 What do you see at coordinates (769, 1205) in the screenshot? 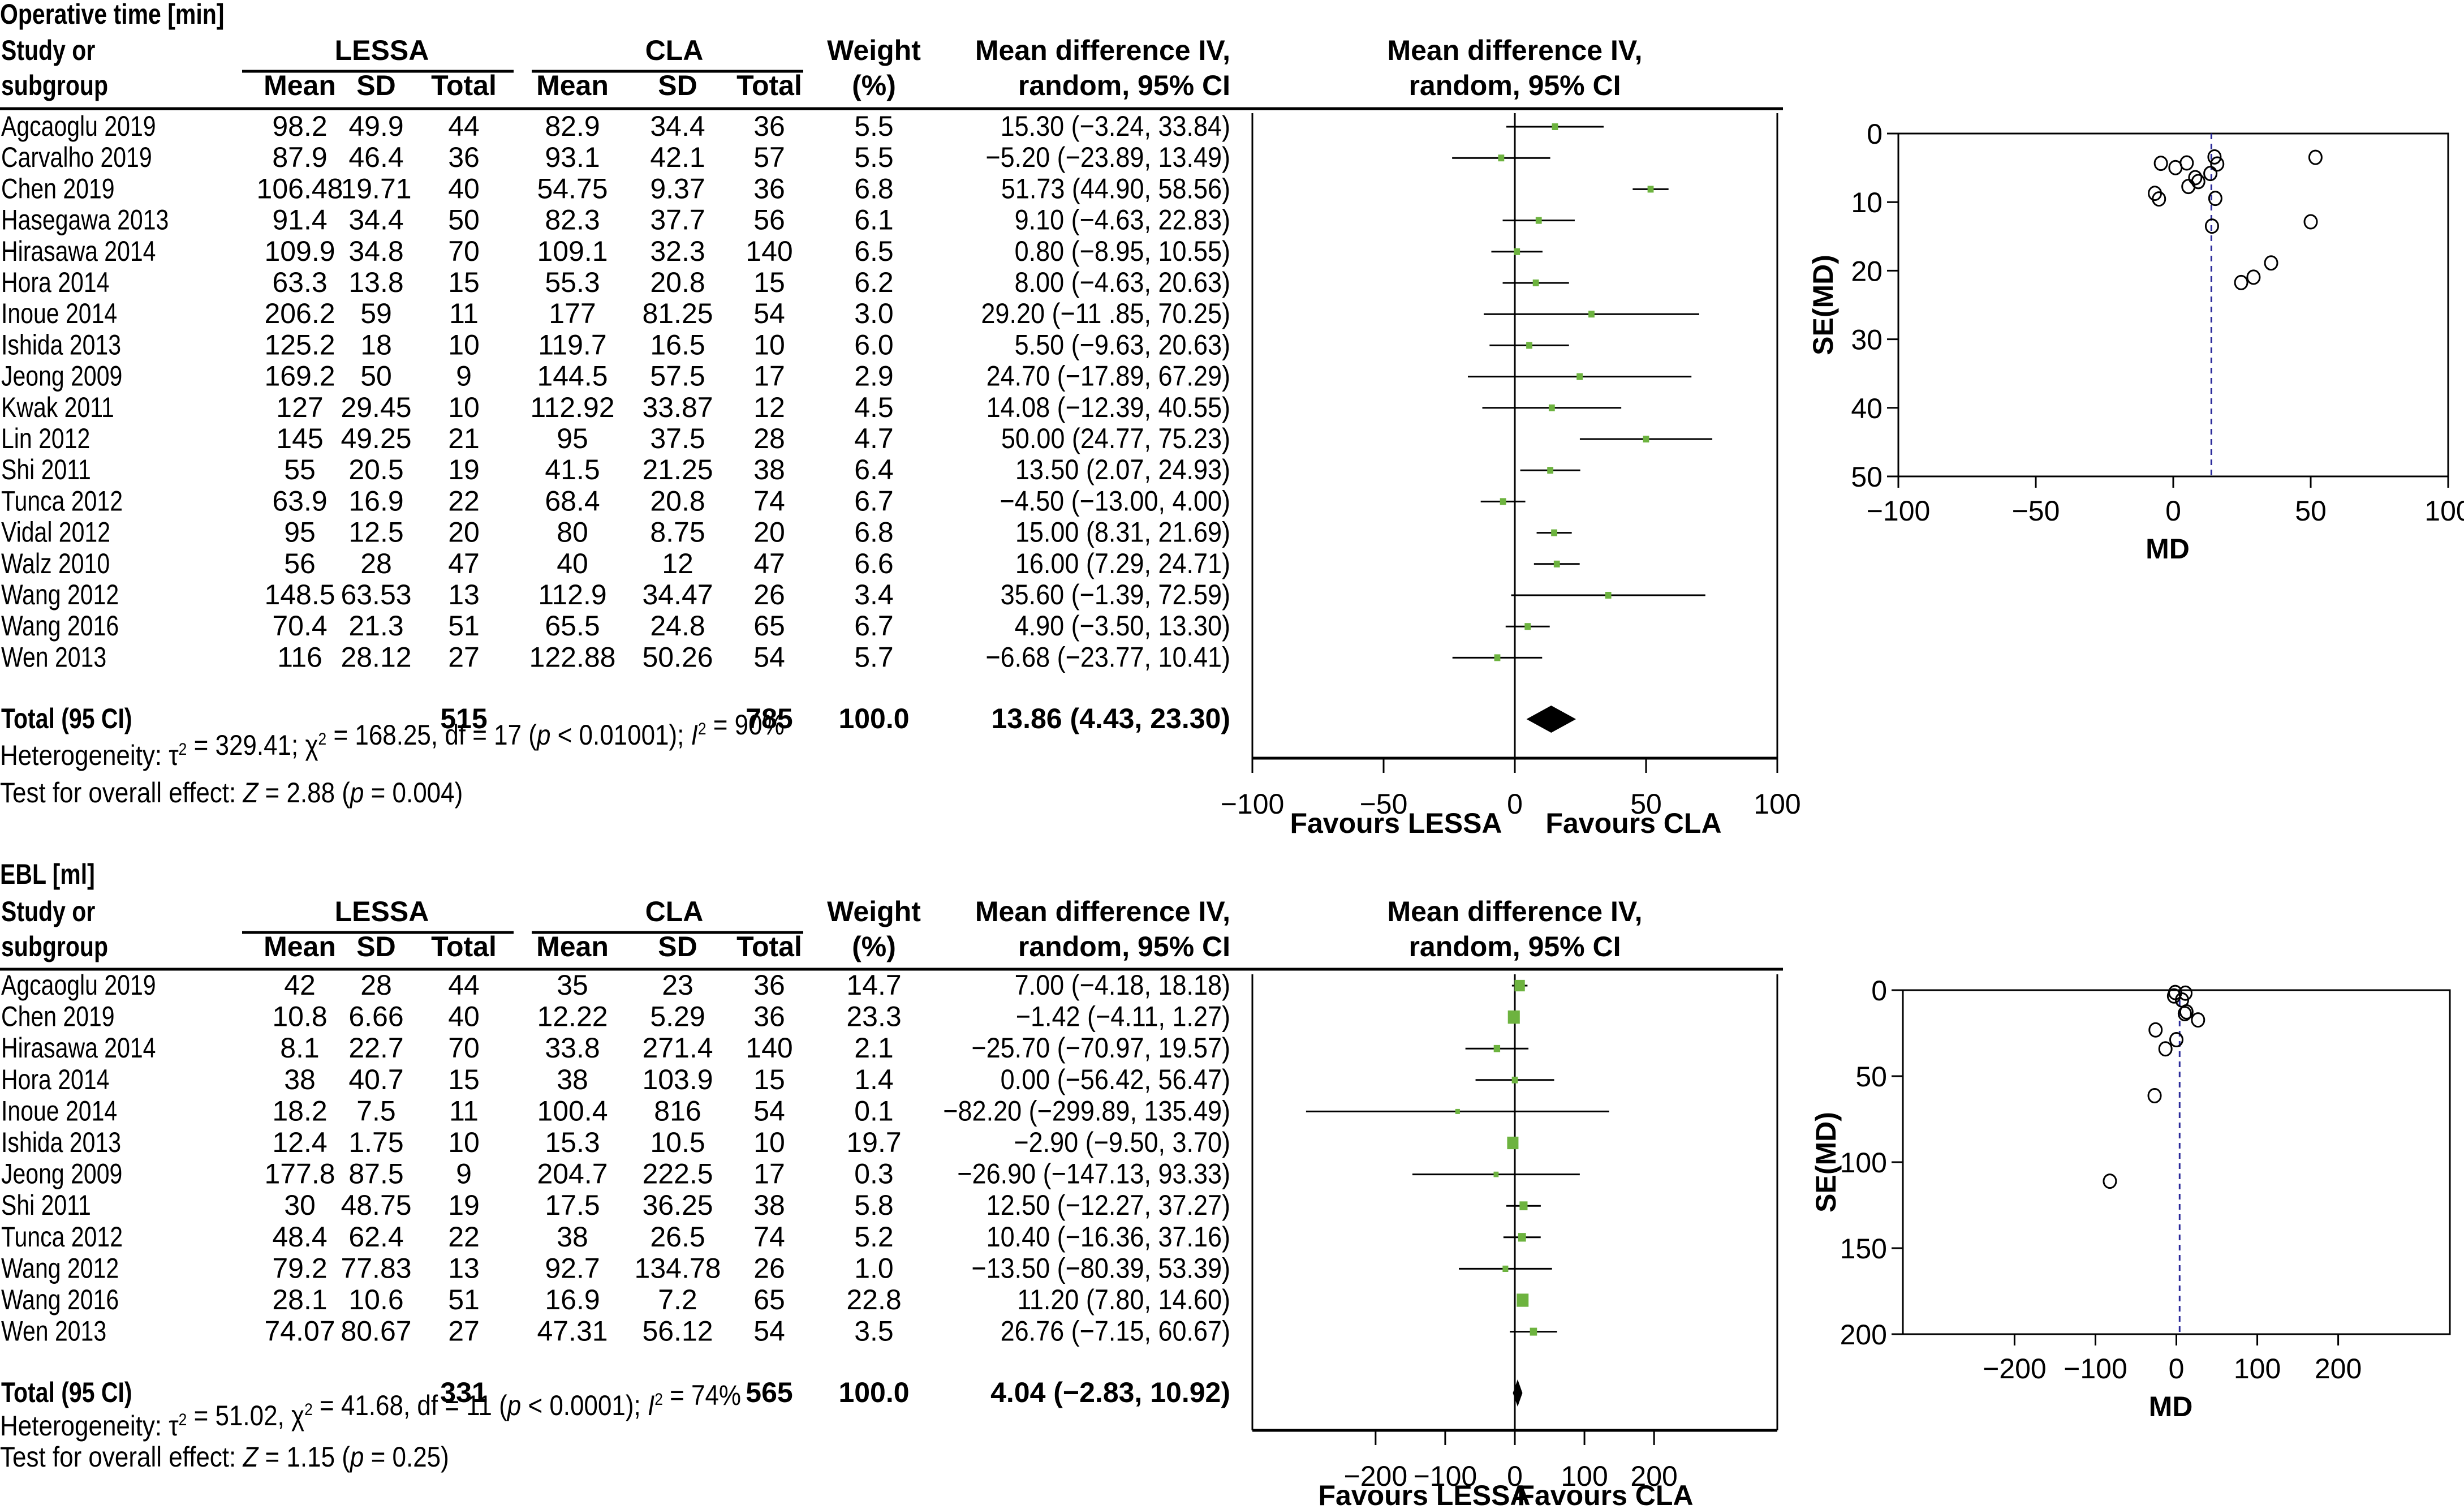
I see `cla-total: 38` at bounding box center [769, 1205].